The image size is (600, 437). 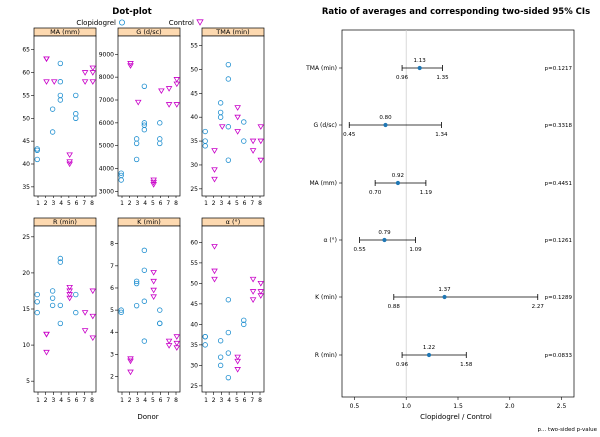 I want to click on y-tick-label: 8, so click(x=112, y=244).